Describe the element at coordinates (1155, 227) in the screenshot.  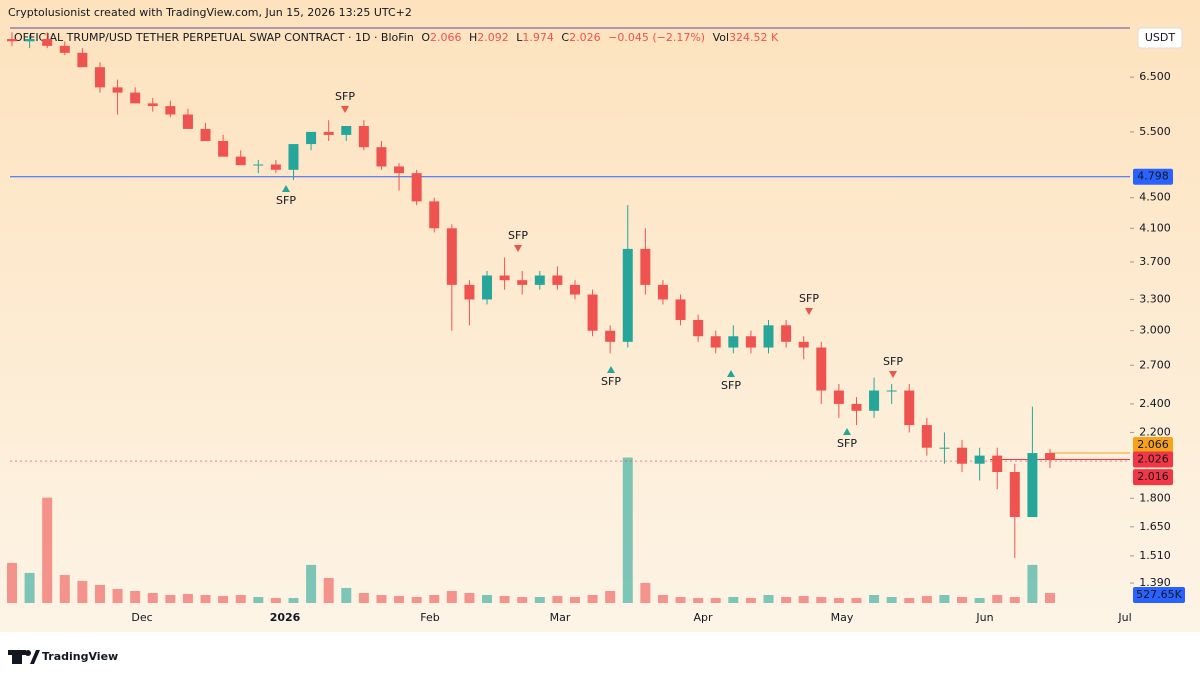
I see `y-tick-label: 4.100` at that location.